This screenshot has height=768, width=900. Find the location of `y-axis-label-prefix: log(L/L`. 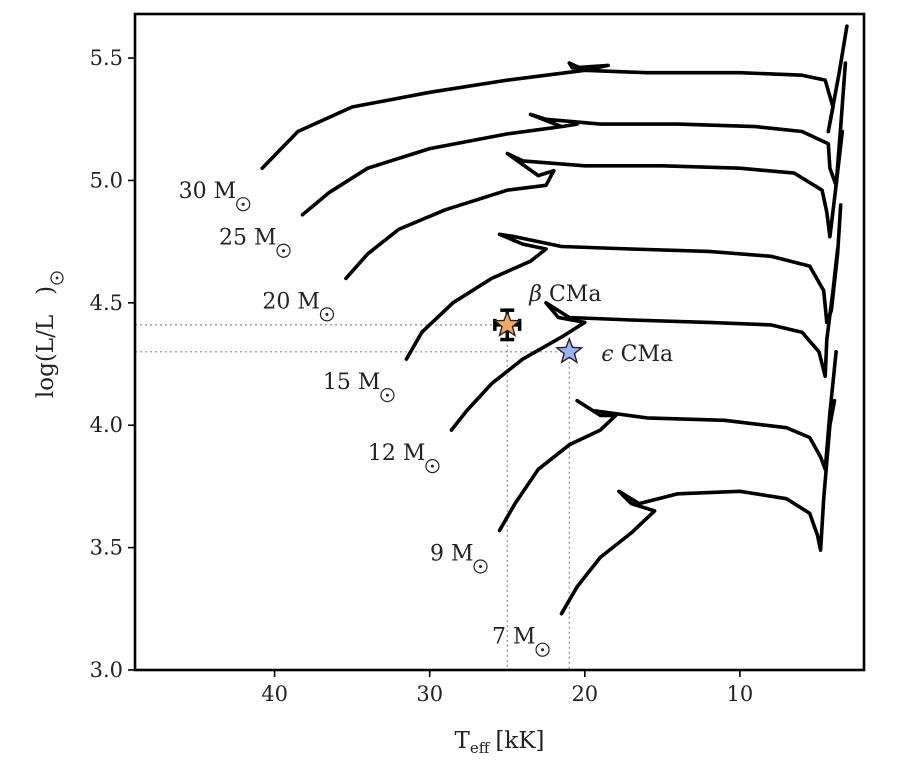

y-axis-label-prefix: log(L/L is located at coordinates (46, 356).